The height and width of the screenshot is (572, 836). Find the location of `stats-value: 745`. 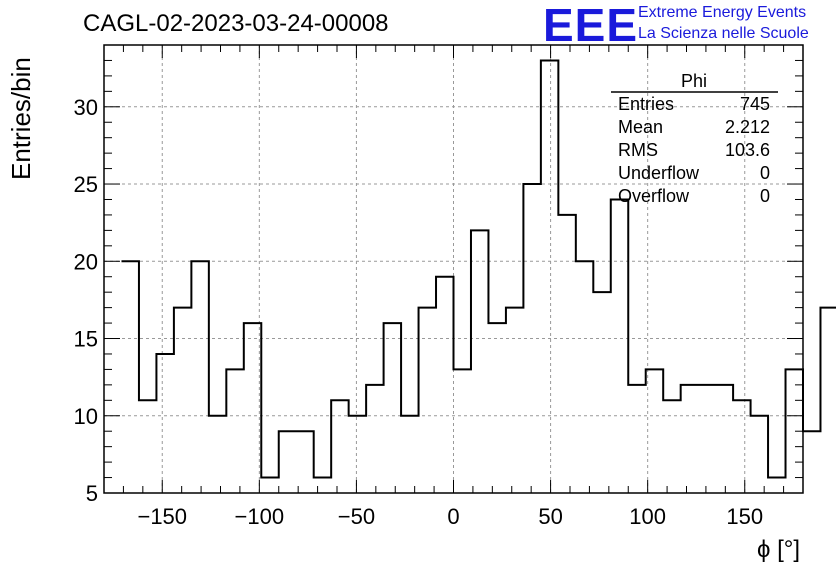

stats-value: 745 is located at coordinates (755, 104).